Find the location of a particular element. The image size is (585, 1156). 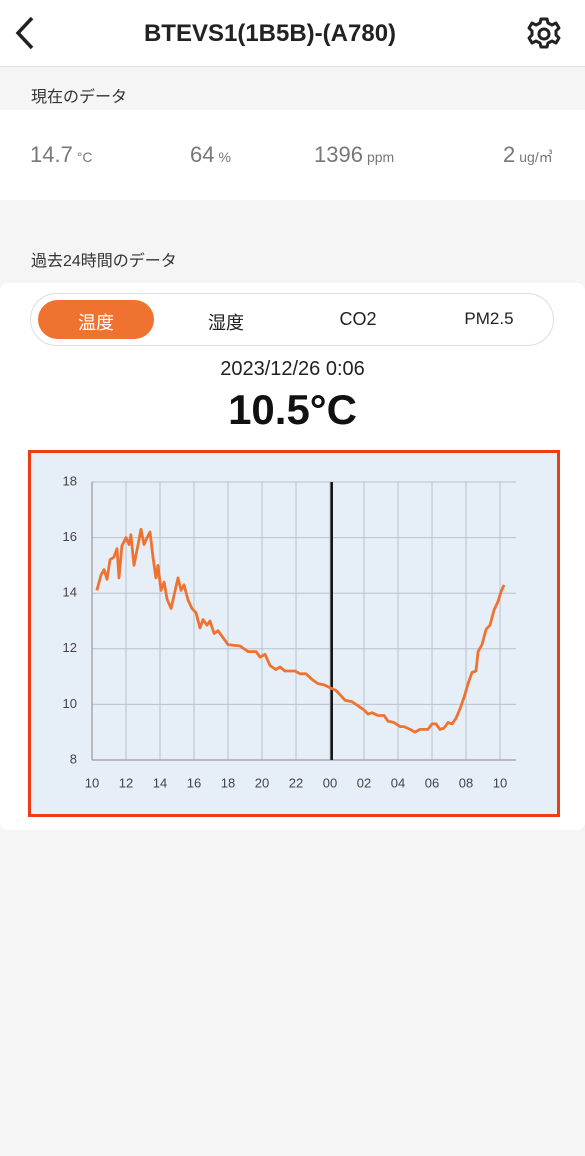

reading-value: 14.7 is located at coordinates (51, 154).